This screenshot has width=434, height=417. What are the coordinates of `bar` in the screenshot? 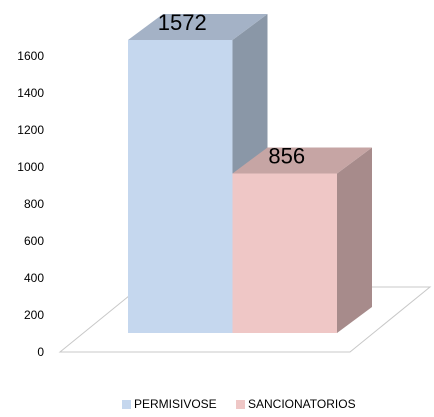 It's located at (302, 240).